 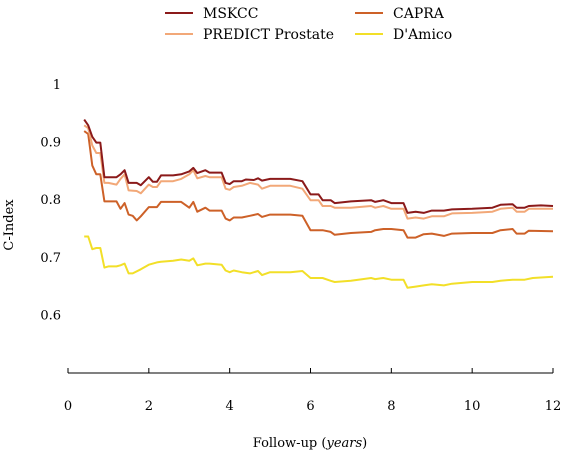 What do you see at coordinates (553, 406) in the screenshot?
I see `x-tick-label: 12` at bounding box center [553, 406].